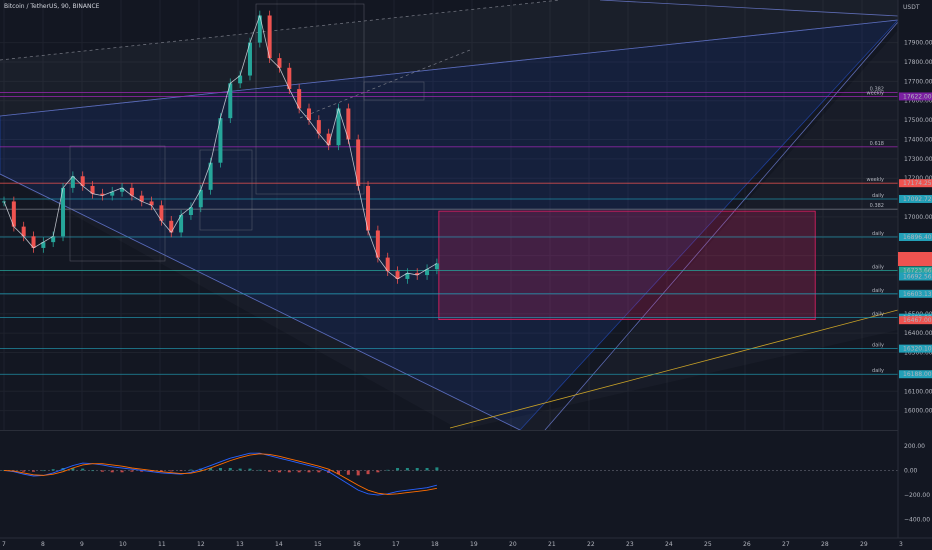 This screenshot has height=550, width=932. I want to click on dashed-trend-line, so click(280, 30).